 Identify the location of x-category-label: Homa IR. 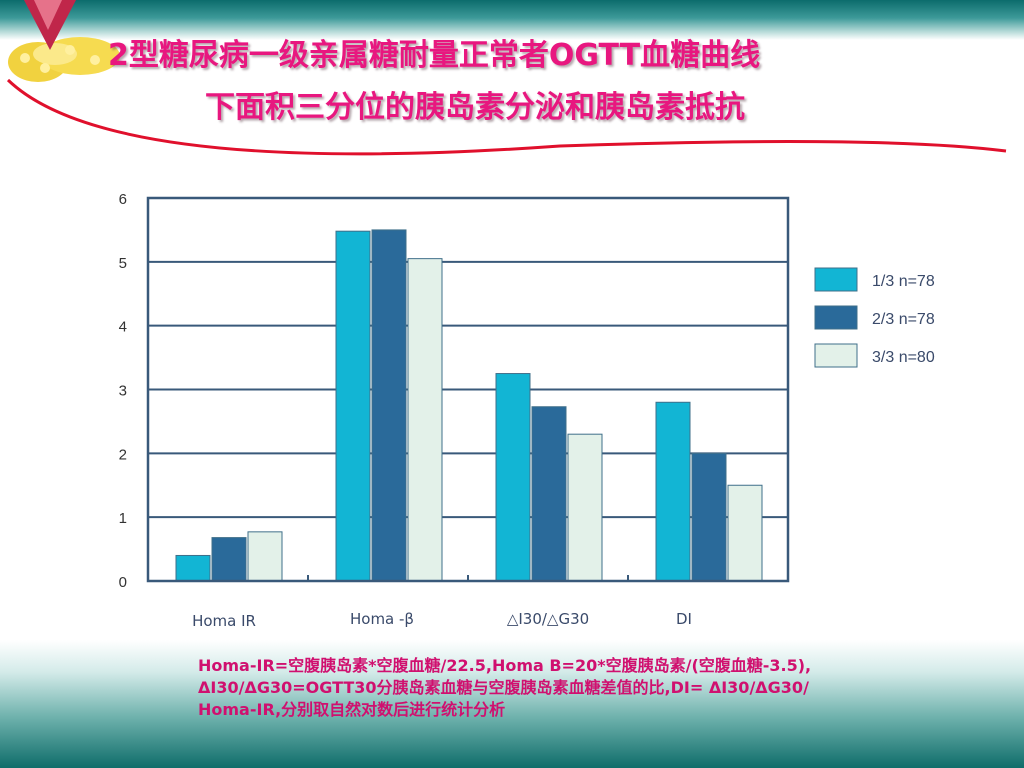
(224, 621).